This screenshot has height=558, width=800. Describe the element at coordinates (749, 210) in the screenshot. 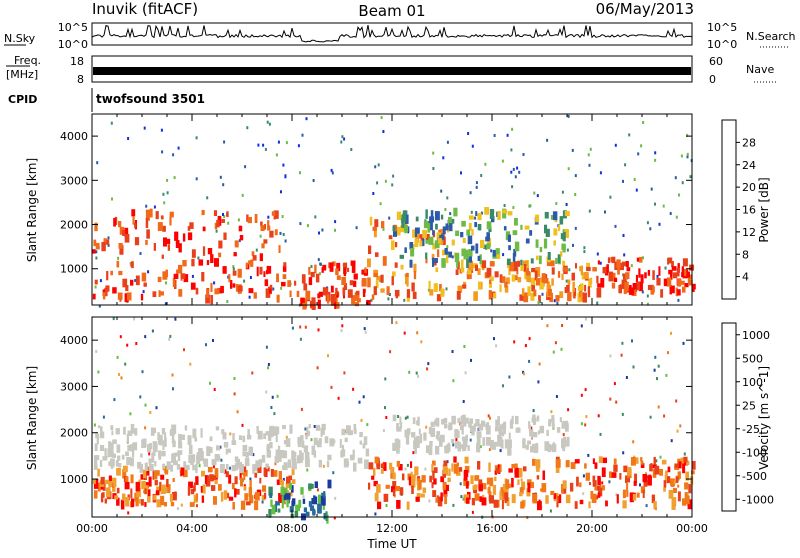

I see `power-colorbar-tick-label: 16` at that location.